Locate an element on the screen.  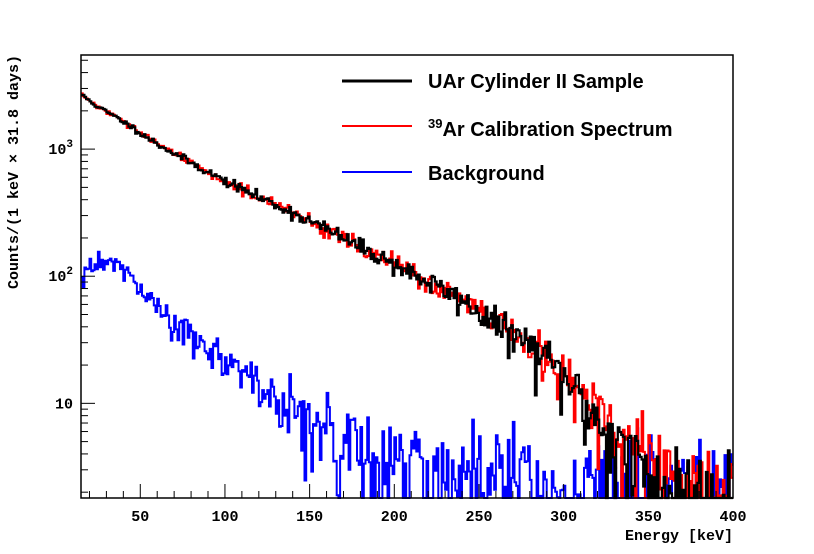
y-tick-label: 10 is located at coordinates (64, 404).